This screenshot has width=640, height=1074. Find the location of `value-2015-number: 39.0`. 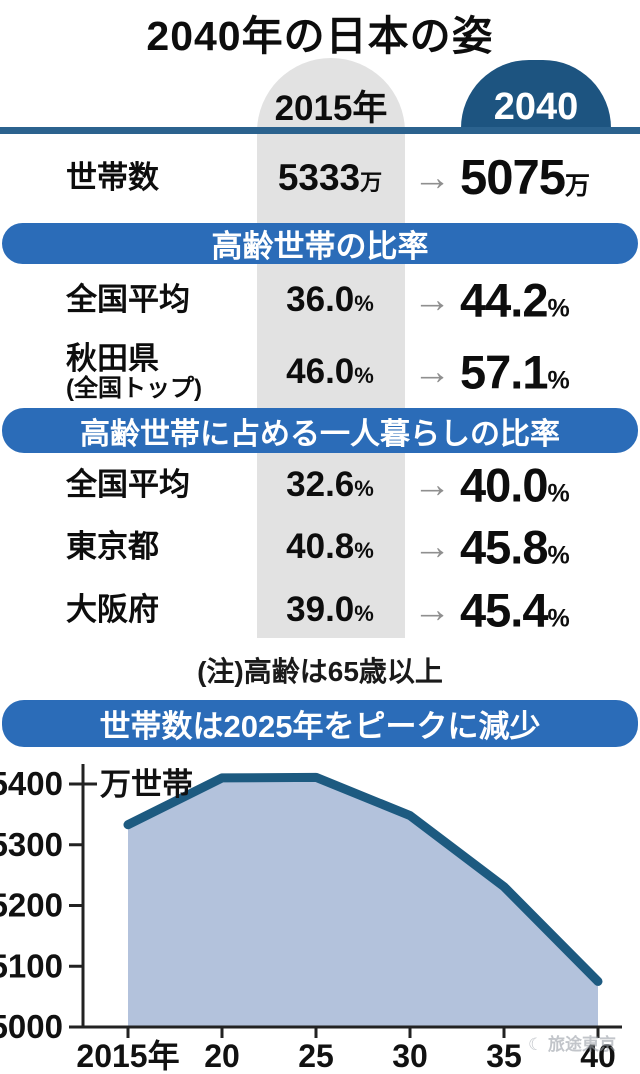

value-2015-number: 39.0 is located at coordinates (320, 609).